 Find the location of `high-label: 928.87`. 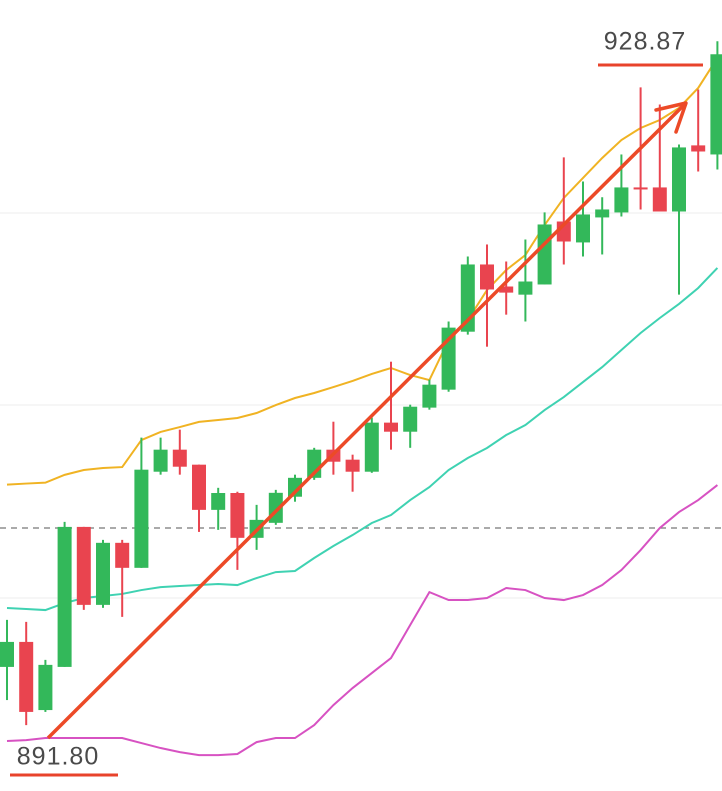

high-label: 928.87 is located at coordinates (645, 42).